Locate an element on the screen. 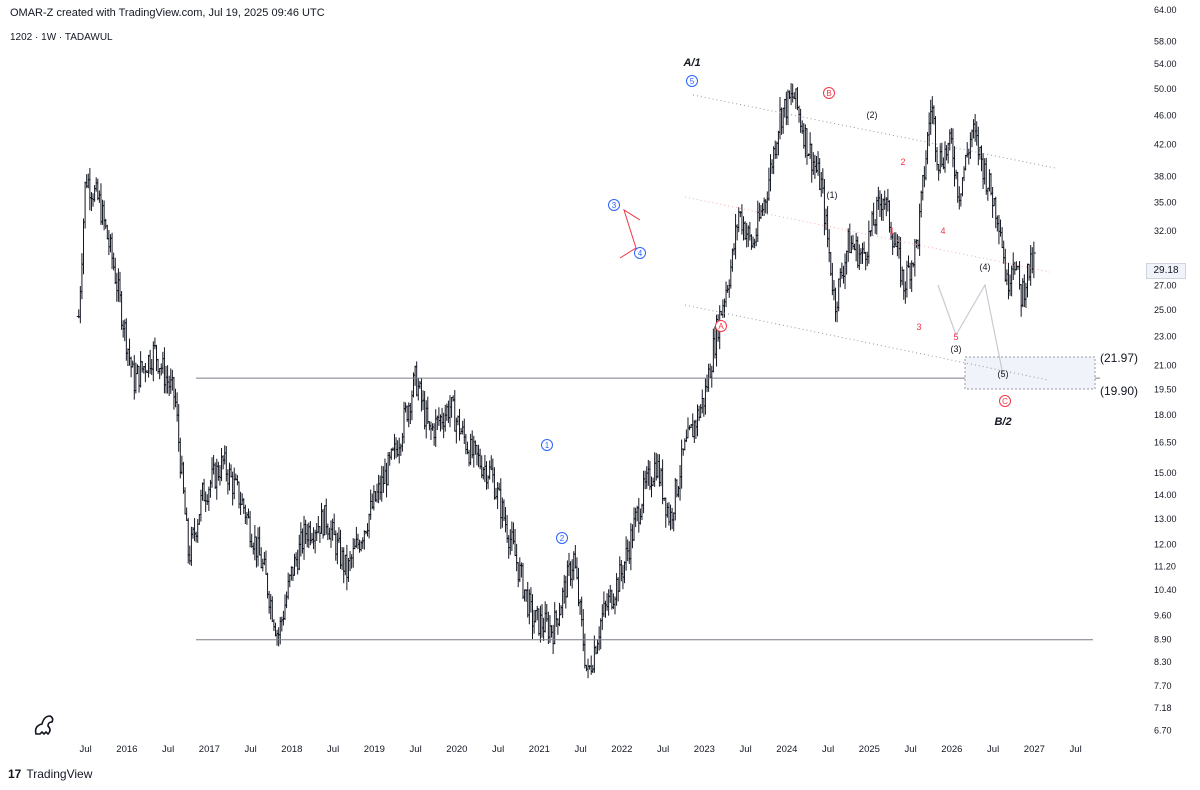 This screenshot has height=790, width=1200. wave4-triangle is located at coordinates (630, 233).